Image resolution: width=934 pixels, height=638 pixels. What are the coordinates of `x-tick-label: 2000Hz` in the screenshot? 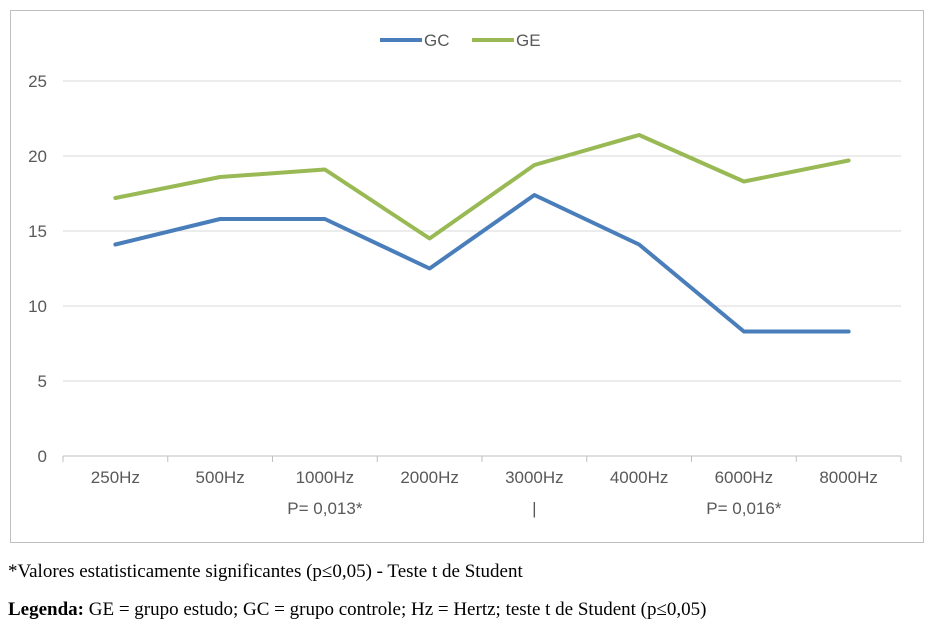 It's located at (429, 477).